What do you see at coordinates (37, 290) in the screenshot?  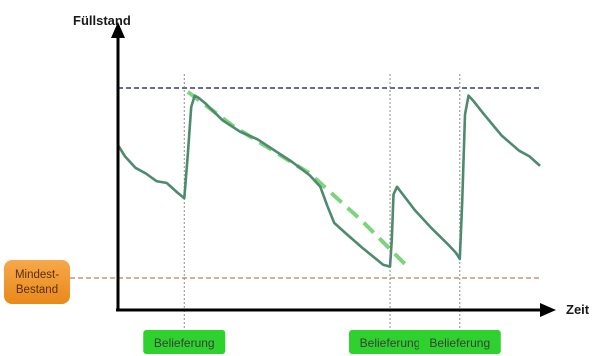 I see `min-stock-label-line2: Bestand` at bounding box center [37, 290].